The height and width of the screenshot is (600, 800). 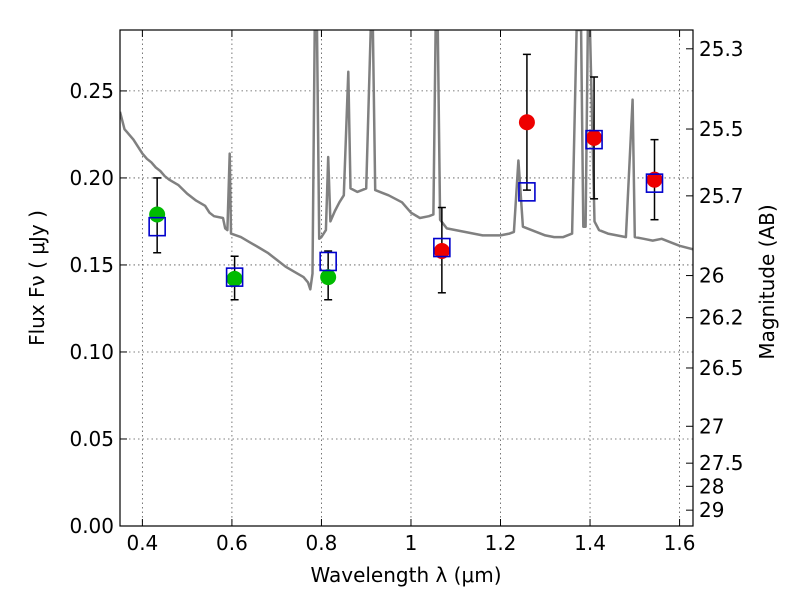 What do you see at coordinates (232, 543) in the screenshot?
I see `x-tick-label: 0.6` at bounding box center [232, 543].